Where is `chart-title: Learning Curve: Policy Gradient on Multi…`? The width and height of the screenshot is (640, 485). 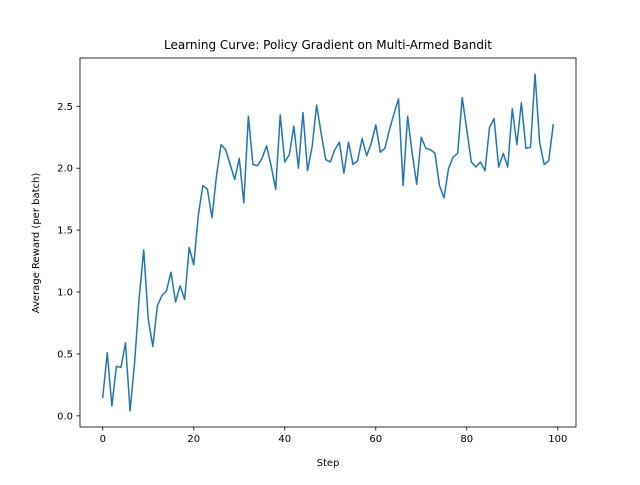 chart-title: Learning Curve: Policy Gradient on Multi… is located at coordinates (328, 45).